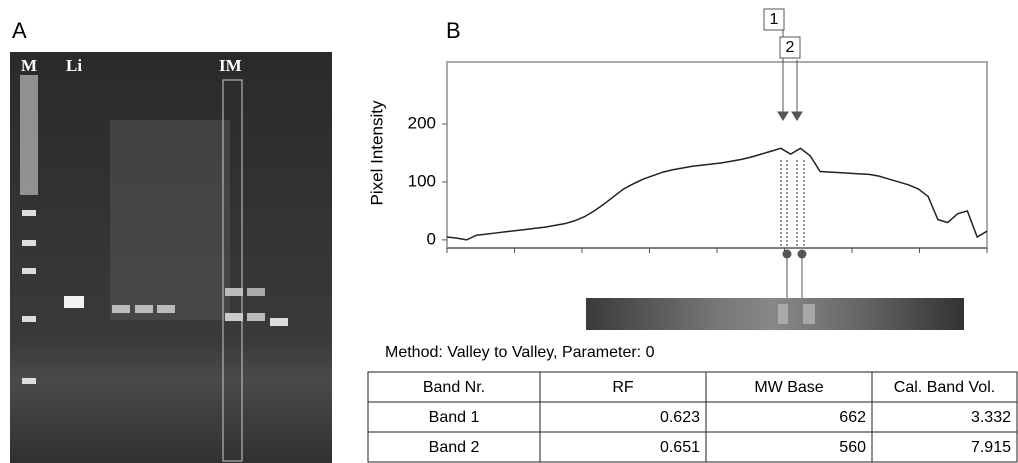 This screenshot has width=1018, height=463. What do you see at coordinates (991, 417) in the screenshot?
I see `table-cell: 3.332` at bounding box center [991, 417].